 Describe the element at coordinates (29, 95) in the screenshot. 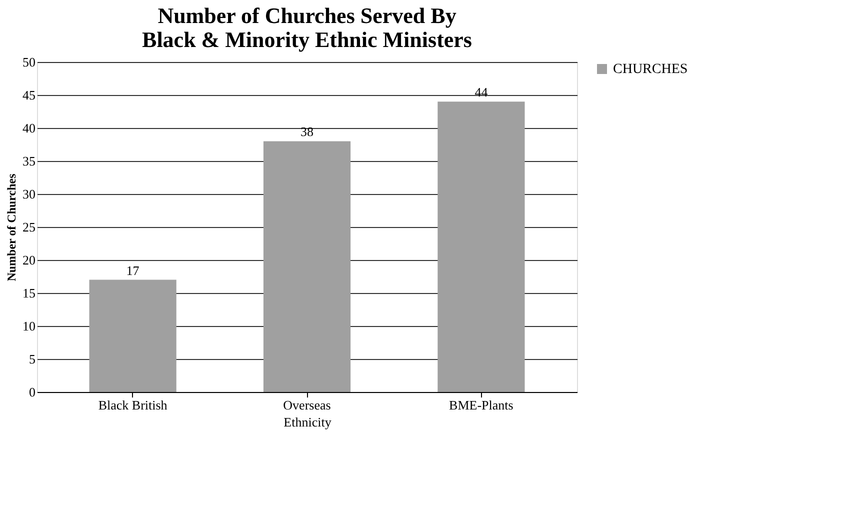

I see `y-tick-label: 45` at that location.